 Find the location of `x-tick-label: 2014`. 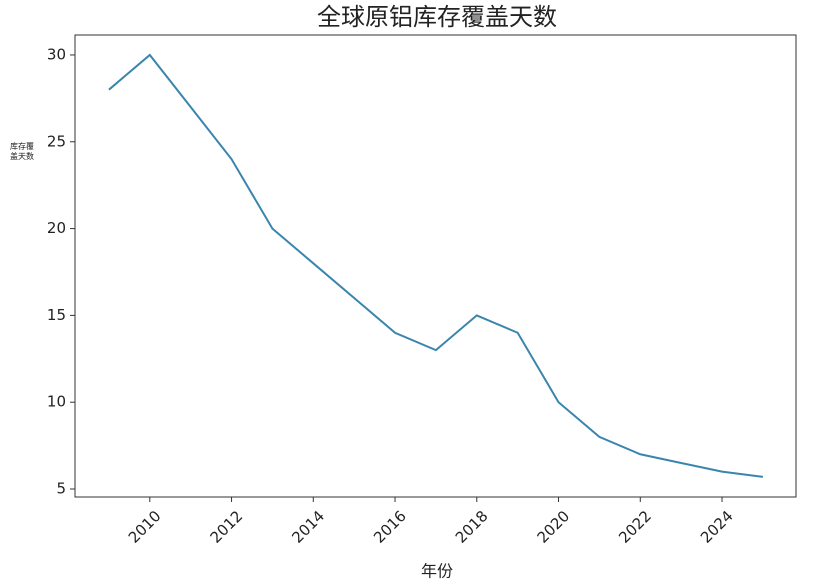

x-tick-label: 2014 is located at coordinates (308, 527).